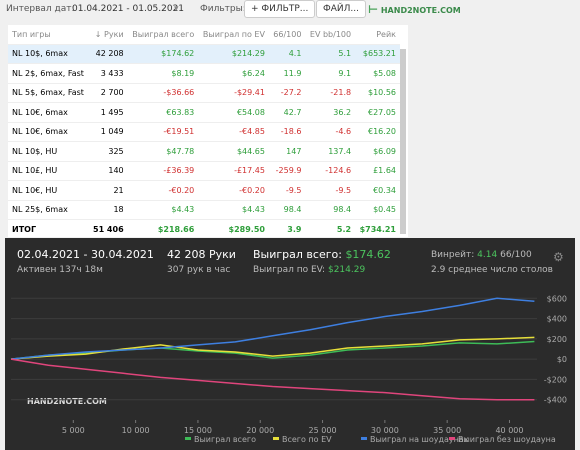 This screenshot has height=450, width=580. What do you see at coordinates (555, 400) in the screenshot?
I see `y-tick-label: -$400` at bounding box center [555, 400].